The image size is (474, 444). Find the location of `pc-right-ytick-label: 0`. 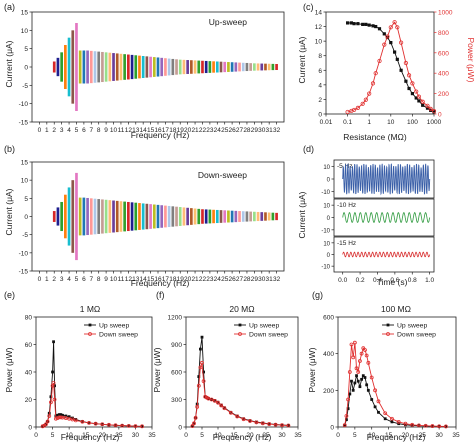

pc-right-ytick-label: 0 is located at coordinates (440, 115).